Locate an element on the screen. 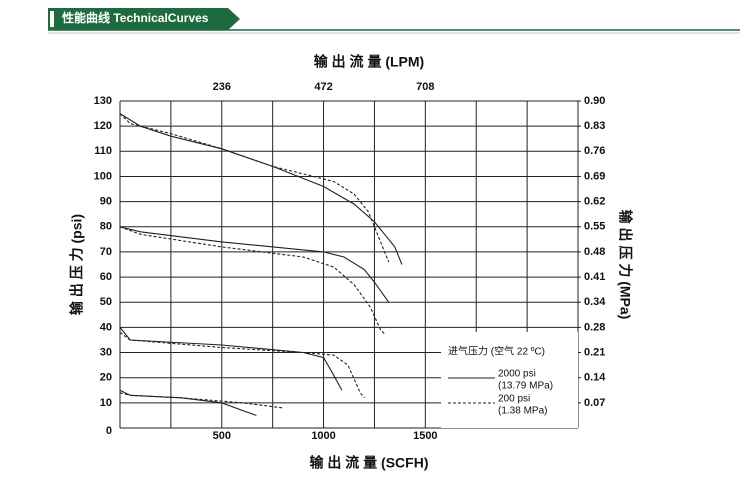 The image size is (750, 485). x2-tick-label: 236 is located at coordinates (222, 87).